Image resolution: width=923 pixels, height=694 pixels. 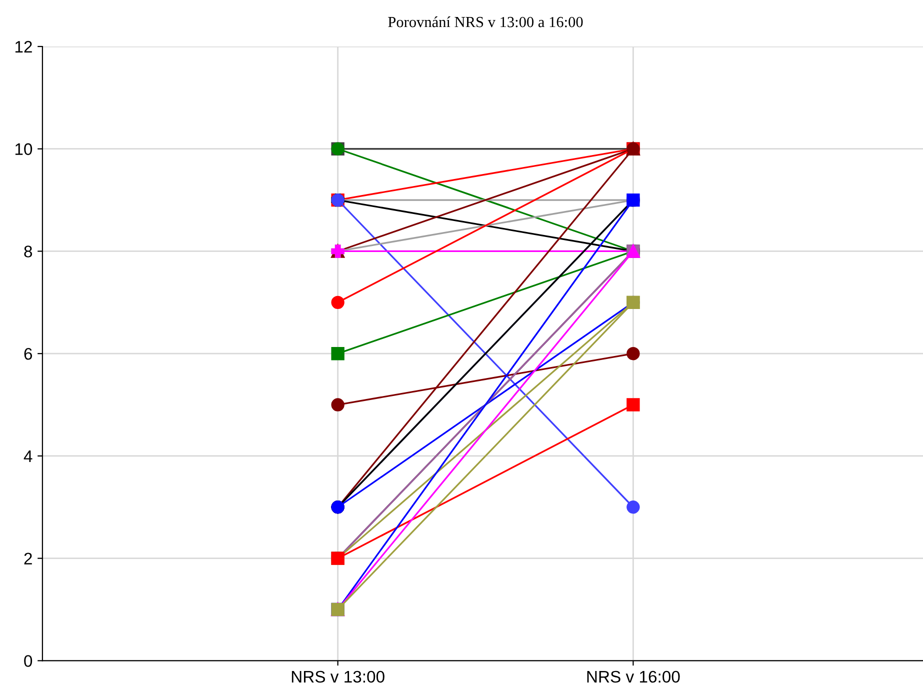 What do you see at coordinates (23, 149) in the screenshot?
I see `y-tick-label: 10` at bounding box center [23, 149].